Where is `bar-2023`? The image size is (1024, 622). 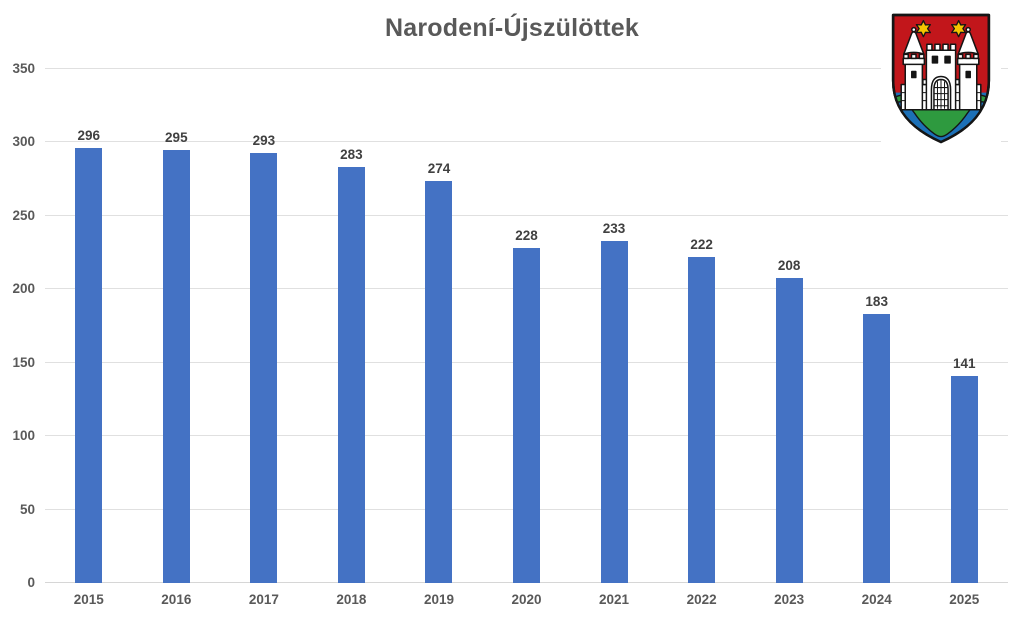 bar-2023 is located at coordinates (789, 430).